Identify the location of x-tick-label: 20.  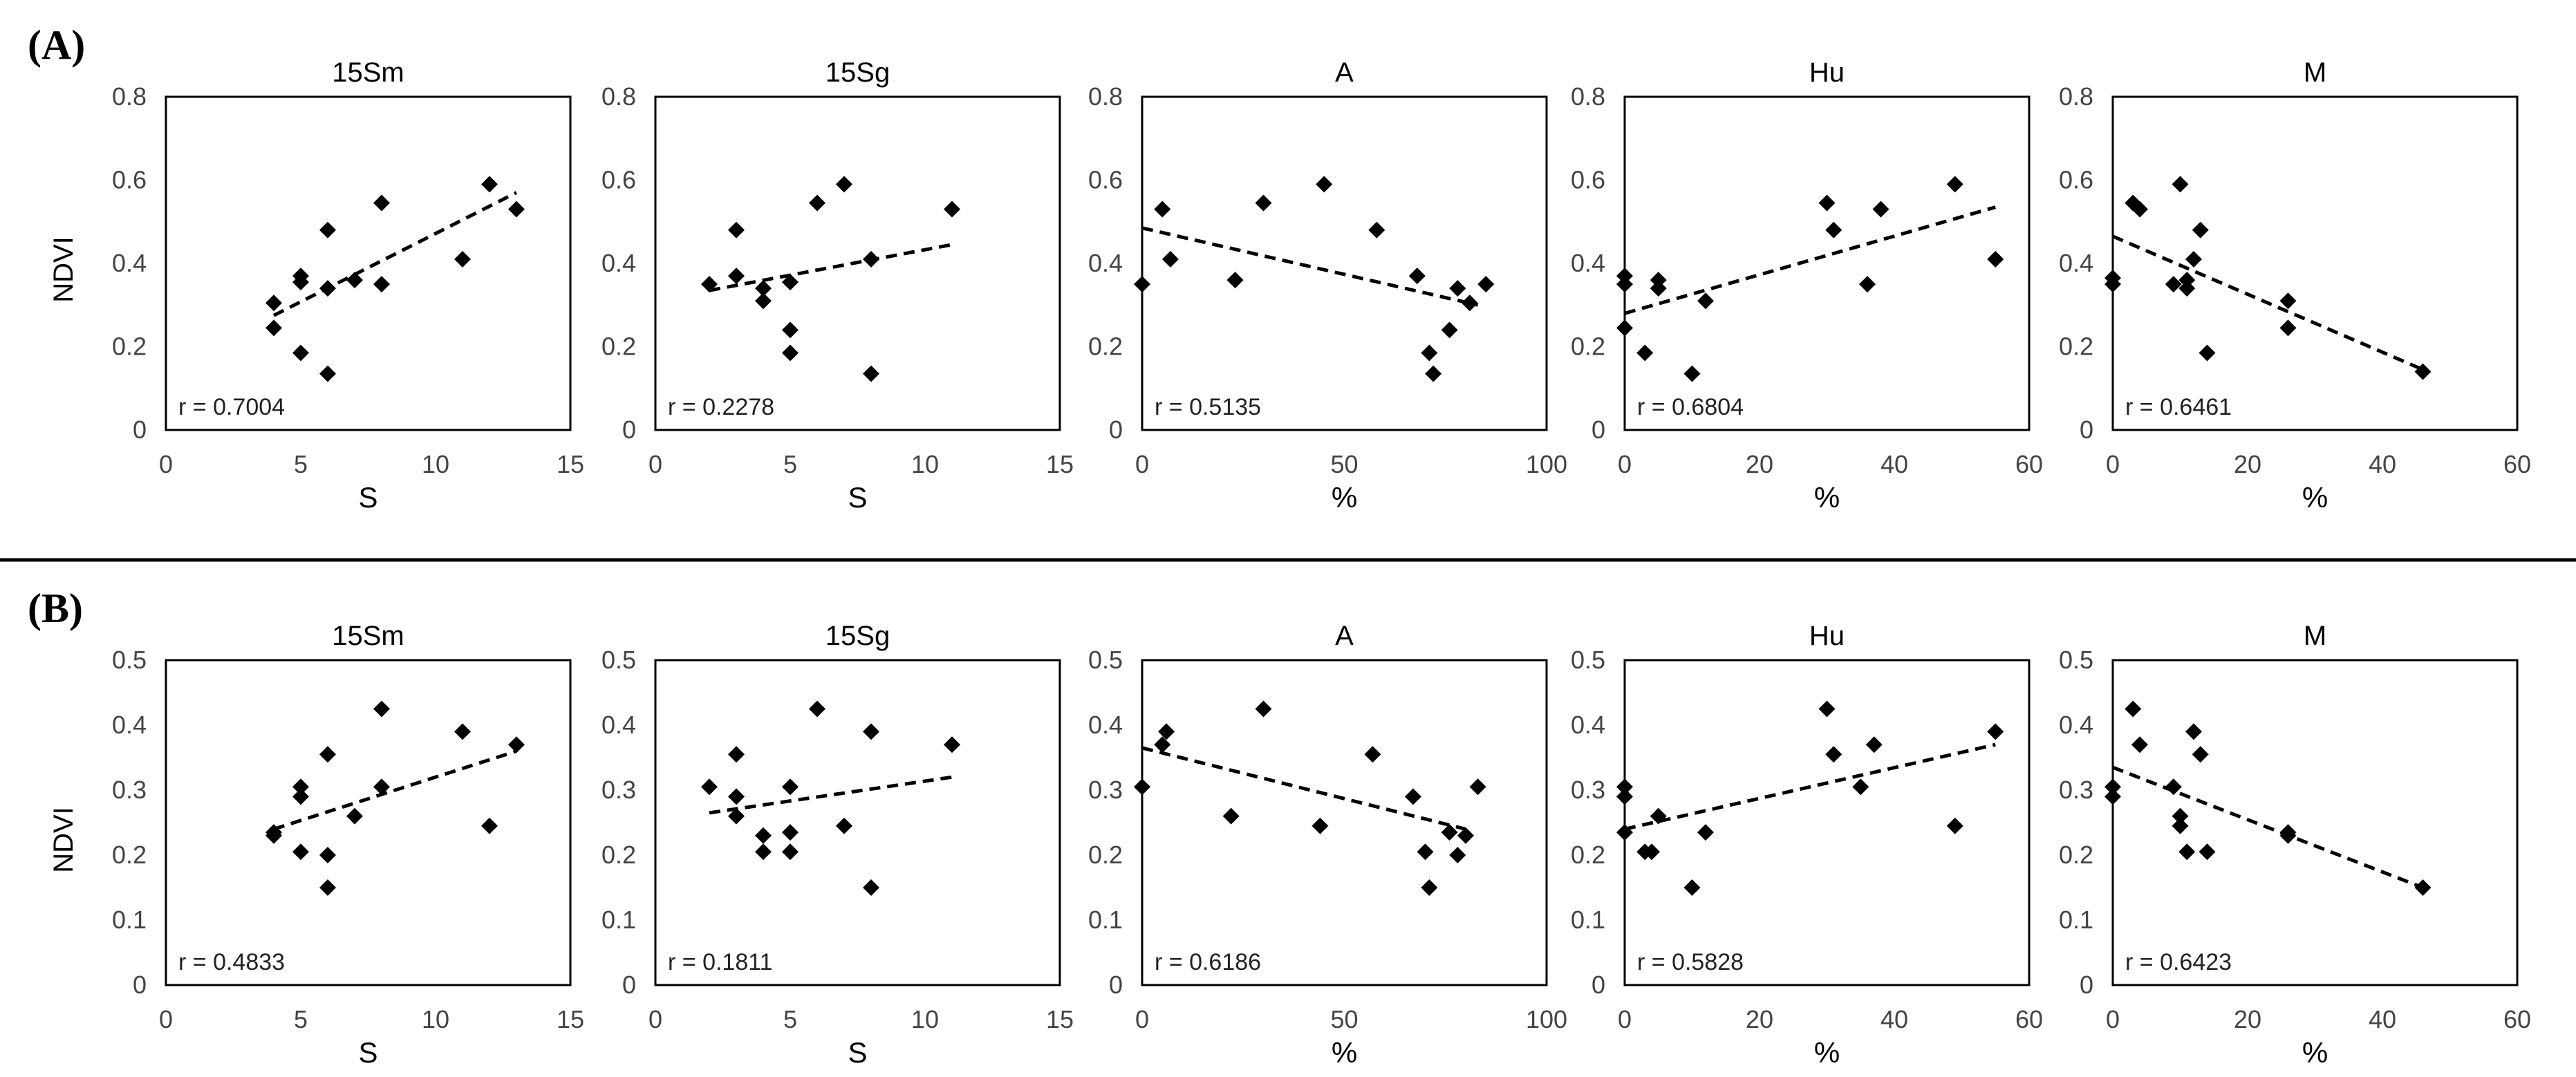
(1759, 464).